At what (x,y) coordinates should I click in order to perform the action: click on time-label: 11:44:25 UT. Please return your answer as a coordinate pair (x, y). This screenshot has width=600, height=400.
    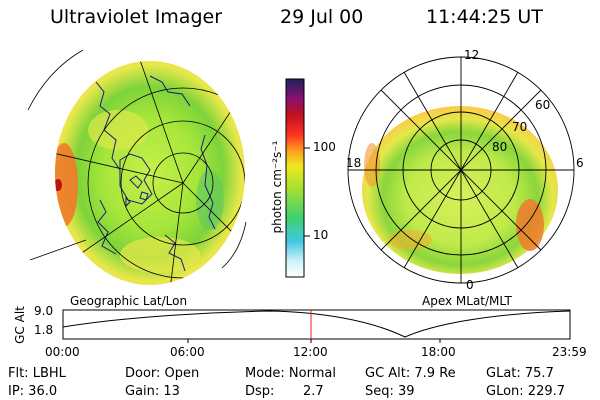
    Looking at the image, I should click on (484, 17).